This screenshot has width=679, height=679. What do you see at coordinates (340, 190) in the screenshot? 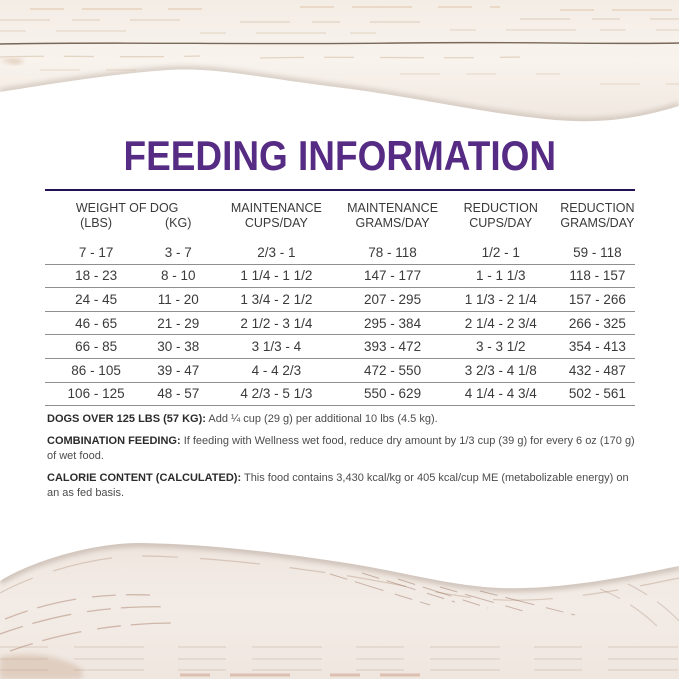
I see `title-divider-rule` at bounding box center [340, 190].